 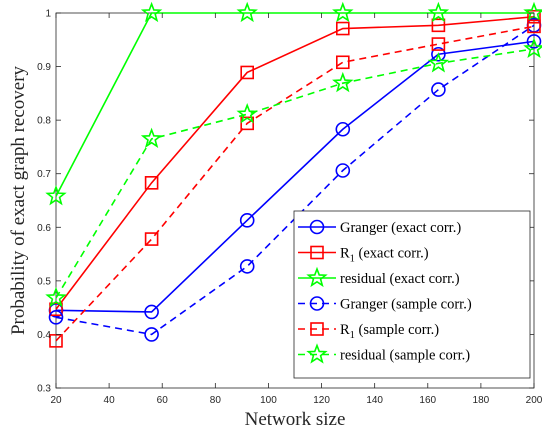 What do you see at coordinates (44, 121) in the screenshot?
I see `y-tick-label: 0.8` at bounding box center [44, 121].